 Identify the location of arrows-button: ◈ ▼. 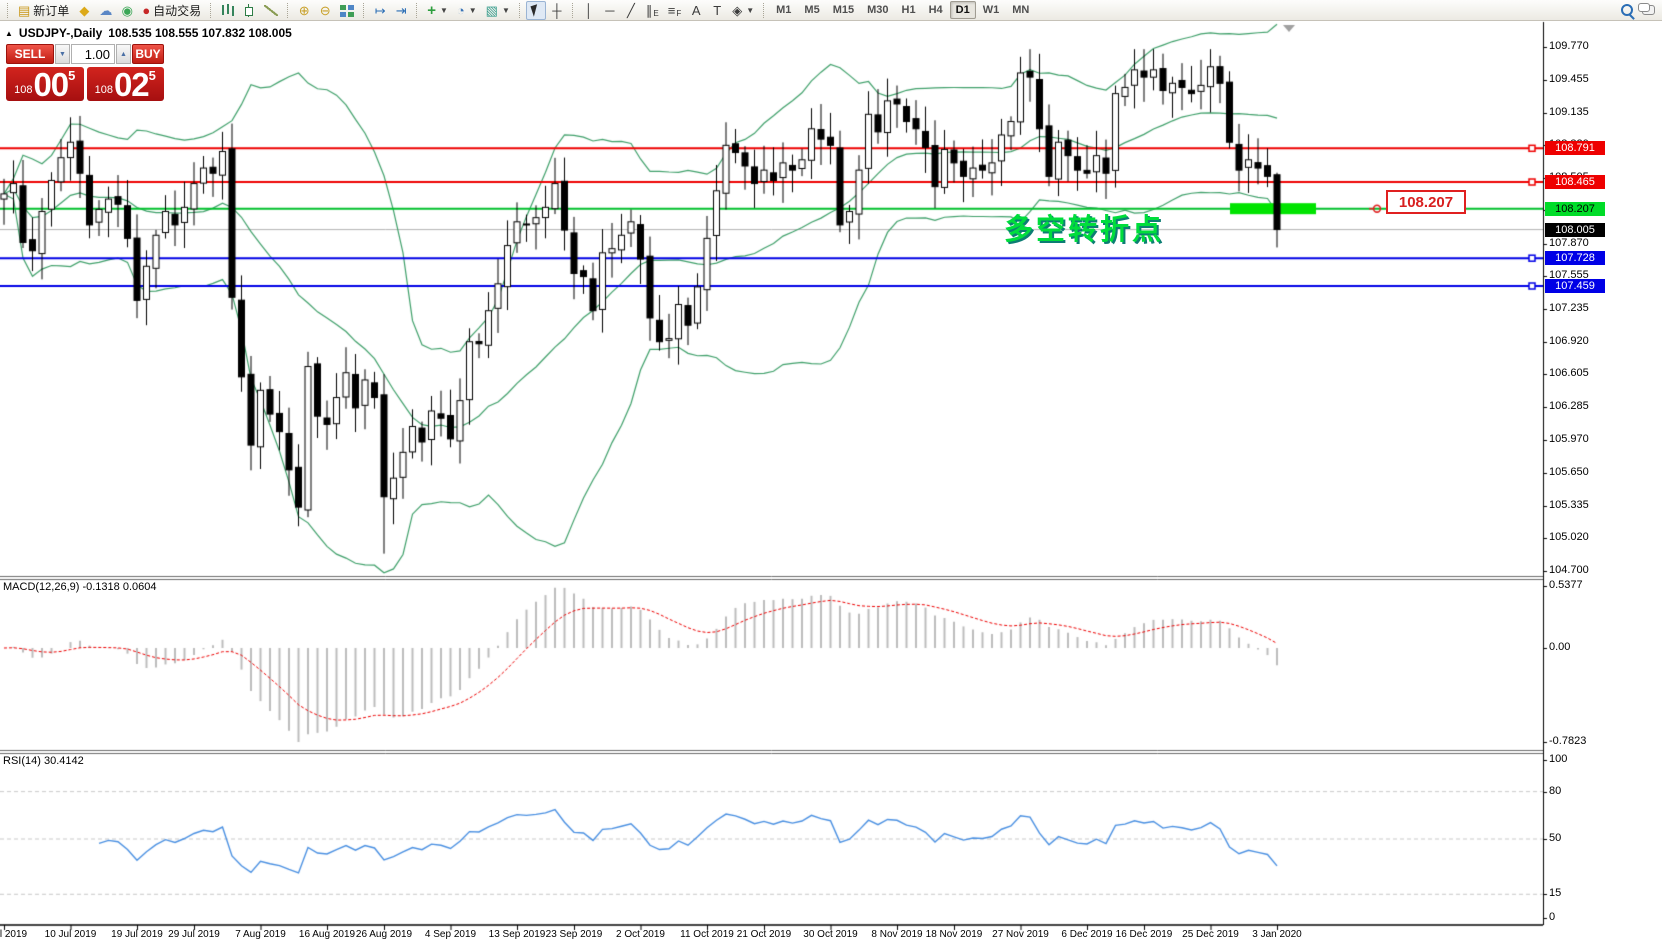
(743, 10).